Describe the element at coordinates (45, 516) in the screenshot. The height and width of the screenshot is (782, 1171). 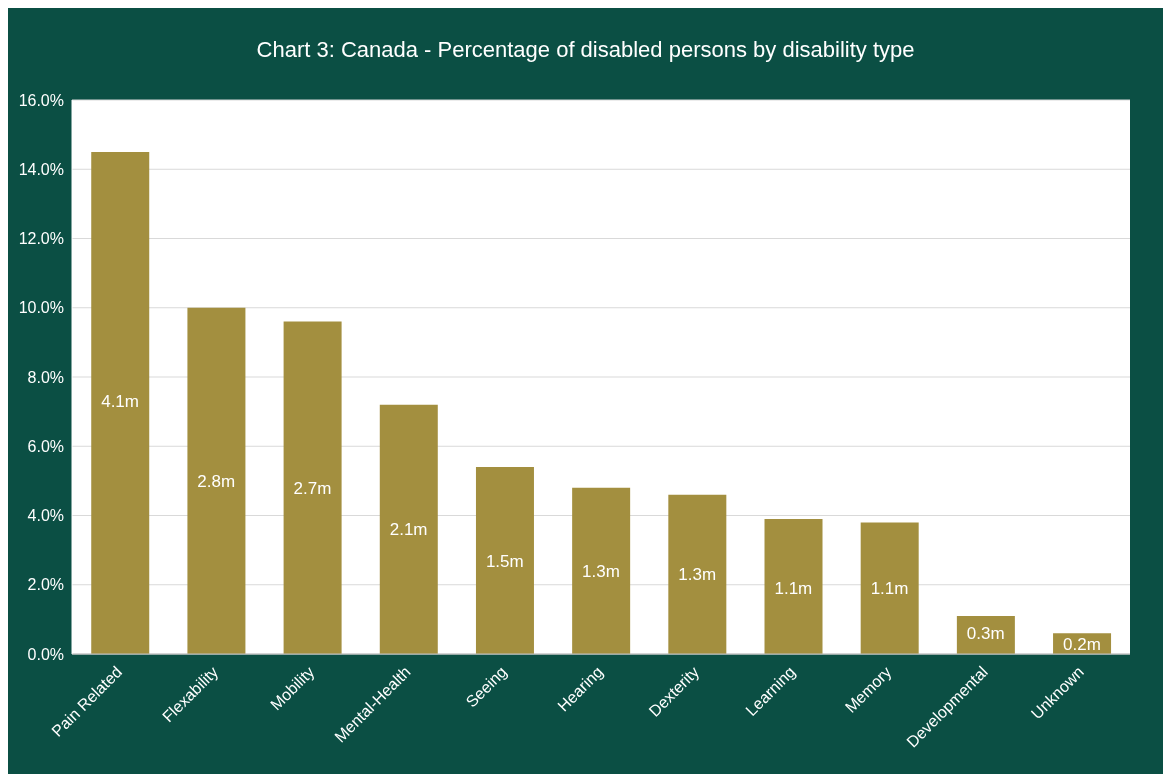
I see `y-tick-label: 4.0%` at that location.